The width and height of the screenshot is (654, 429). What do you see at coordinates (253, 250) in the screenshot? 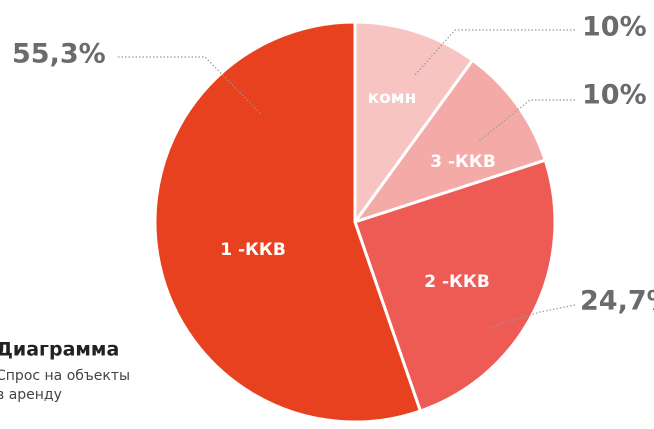
I see `slice-label: 1 -ККВ` at bounding box center [253, 250].